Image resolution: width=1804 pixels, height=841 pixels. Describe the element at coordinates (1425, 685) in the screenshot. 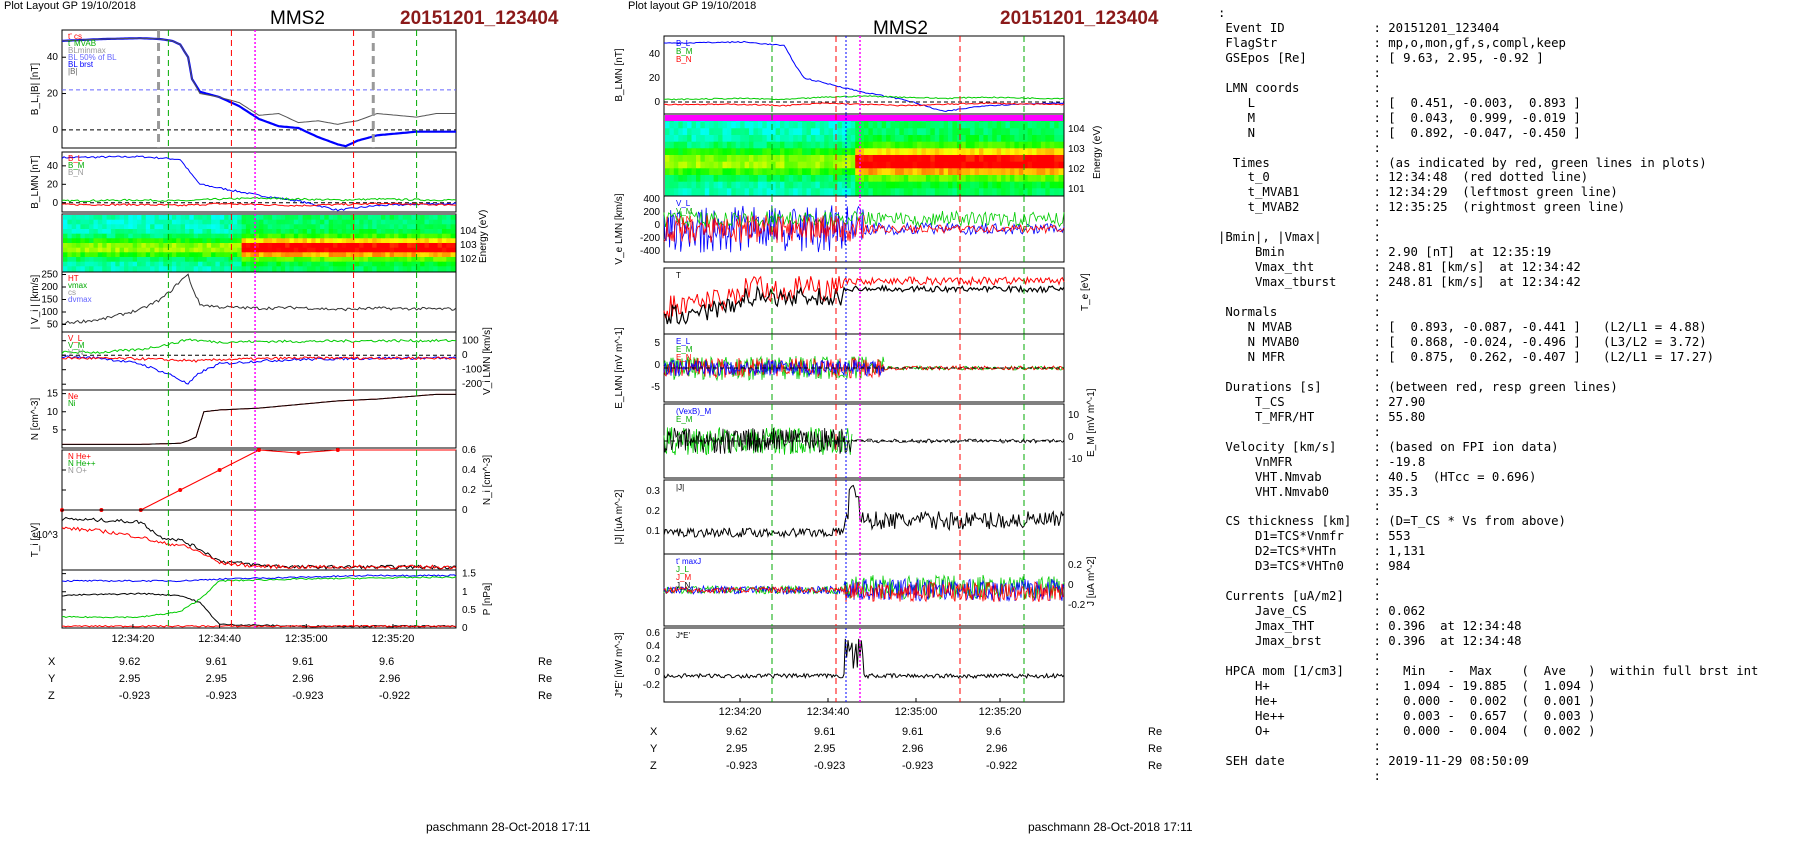

I see `info-line: H+ : 1.094 - 19.885 ( 1.094 )` at that location.